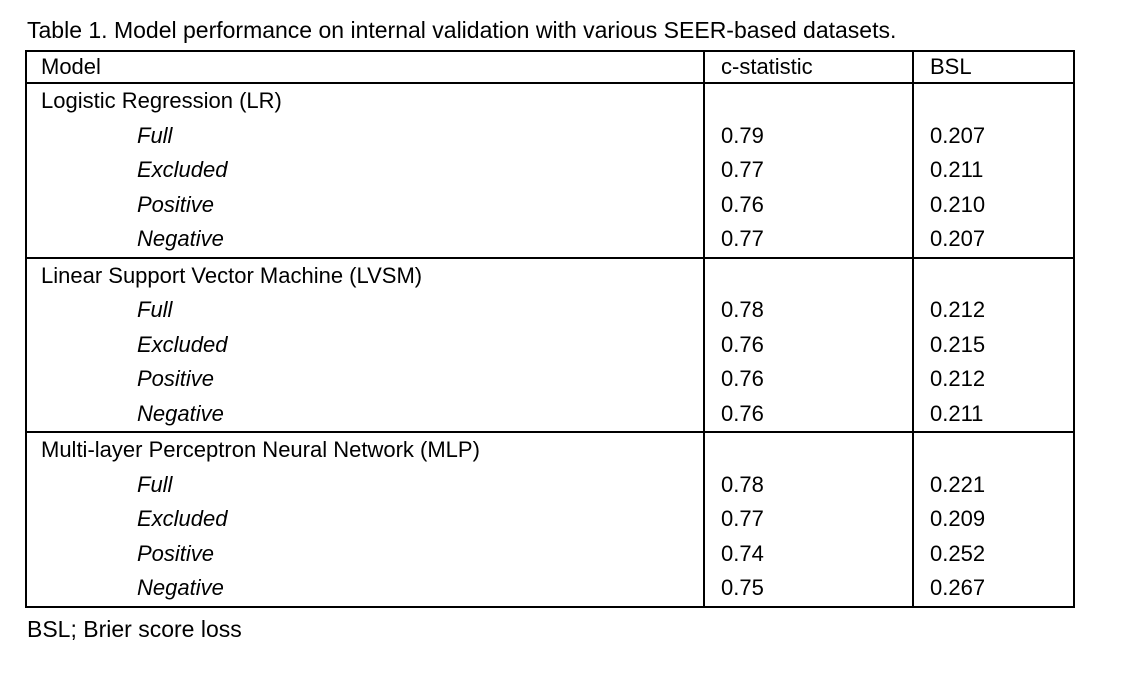 The width and height of the screenshot is (1124, 698). I want to click on bsl-cell: 0.207 0.211 0.210 0.207, so click(993, 170).